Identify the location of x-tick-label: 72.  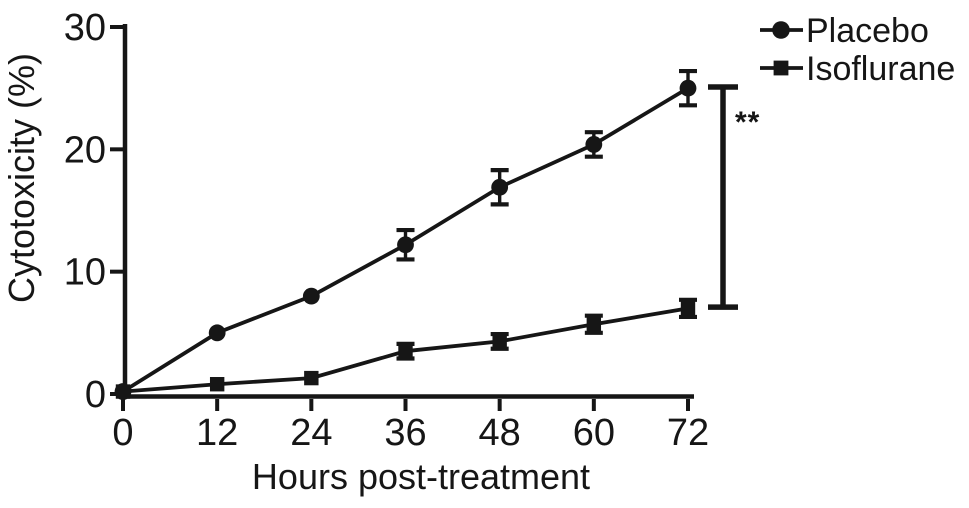
(688, 433).